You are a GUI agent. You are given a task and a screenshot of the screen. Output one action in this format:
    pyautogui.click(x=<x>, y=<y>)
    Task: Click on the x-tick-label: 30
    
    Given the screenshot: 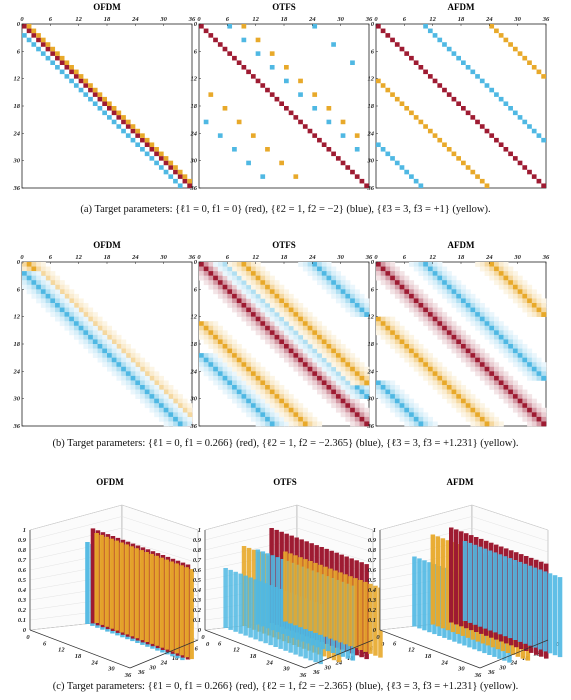 What is the action you would take?
    pyautogui.click(x=163, y=19)
    